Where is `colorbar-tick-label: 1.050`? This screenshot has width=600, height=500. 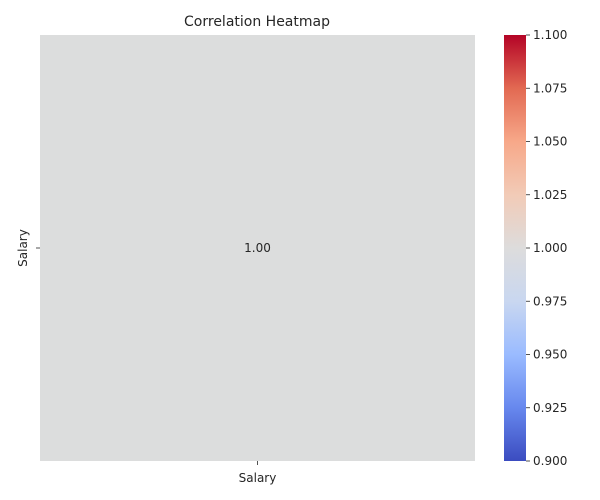
colorbar-tick-label: 1.050 is located at coordinates (550, 142).